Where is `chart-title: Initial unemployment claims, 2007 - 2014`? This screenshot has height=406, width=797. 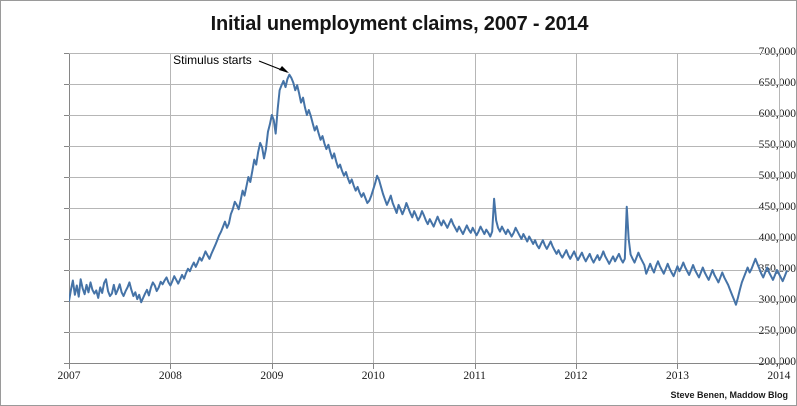
chart-title: Initial unemployment claims, 2007 - 2014 is located at coordinates (399, 24).